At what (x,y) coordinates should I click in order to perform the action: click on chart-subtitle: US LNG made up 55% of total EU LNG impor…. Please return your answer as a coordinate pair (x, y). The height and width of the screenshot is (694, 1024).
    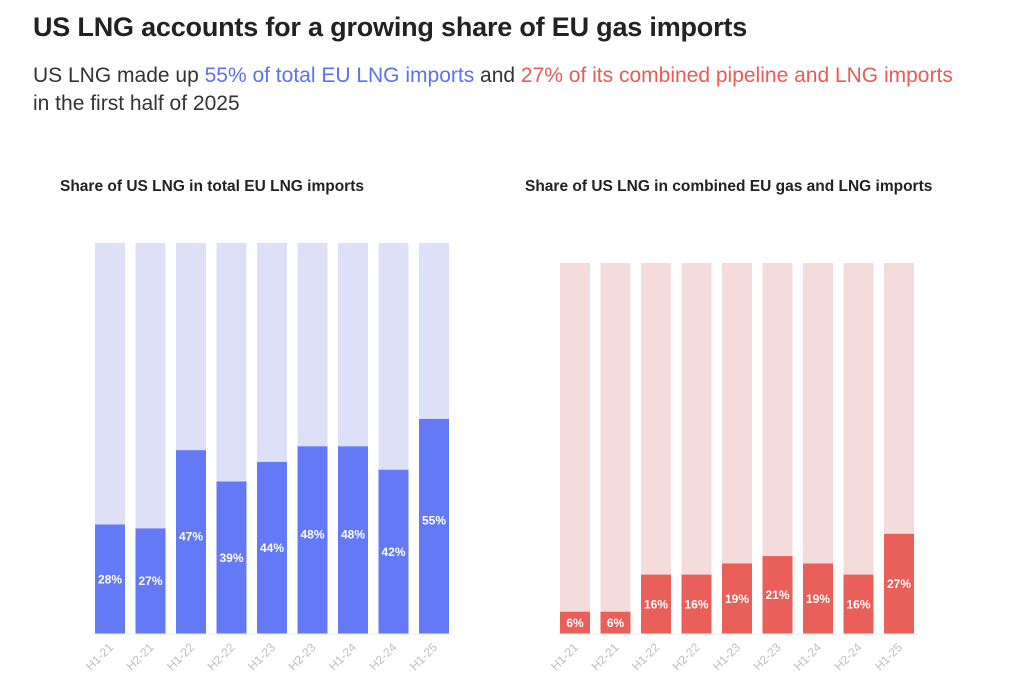
    Looking at the image, I should click on (503, 90).